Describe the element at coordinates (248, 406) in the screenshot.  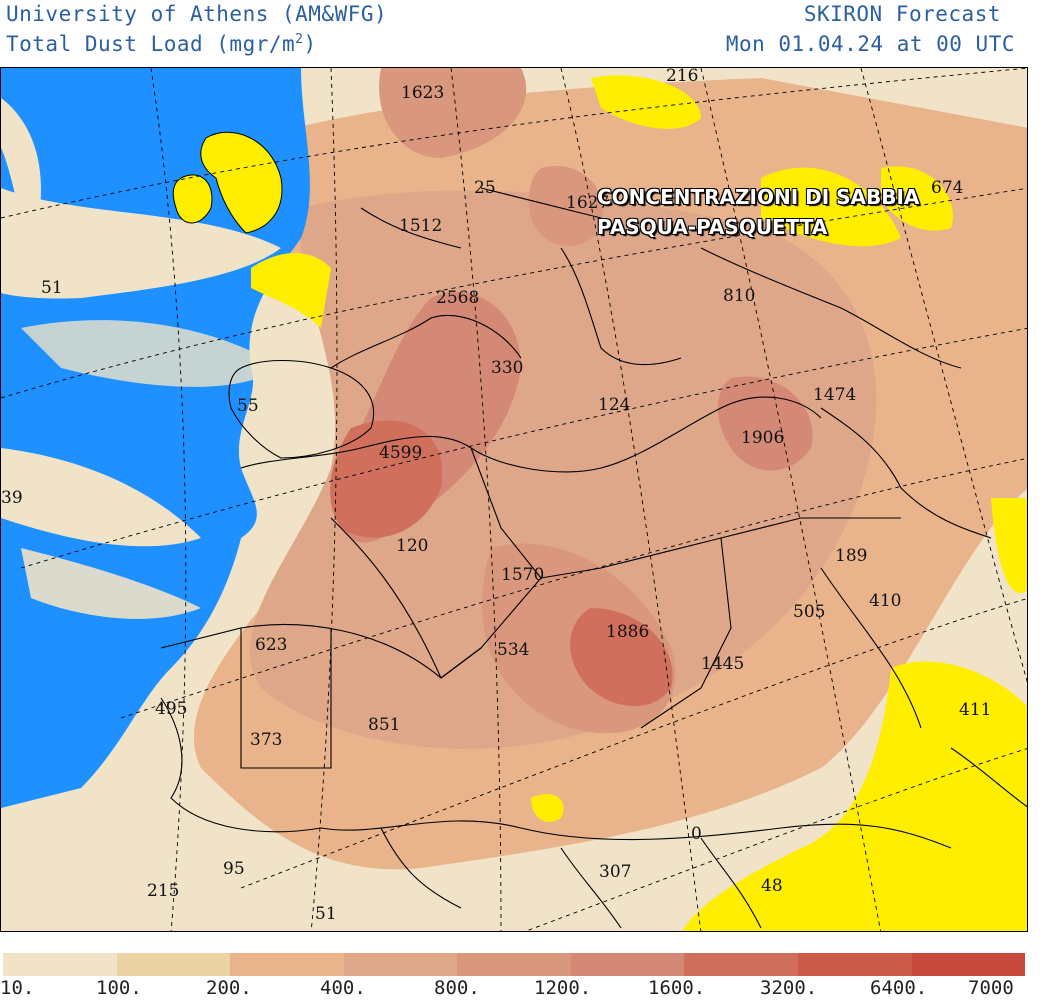
I see `map-value-label: 55` at that location.